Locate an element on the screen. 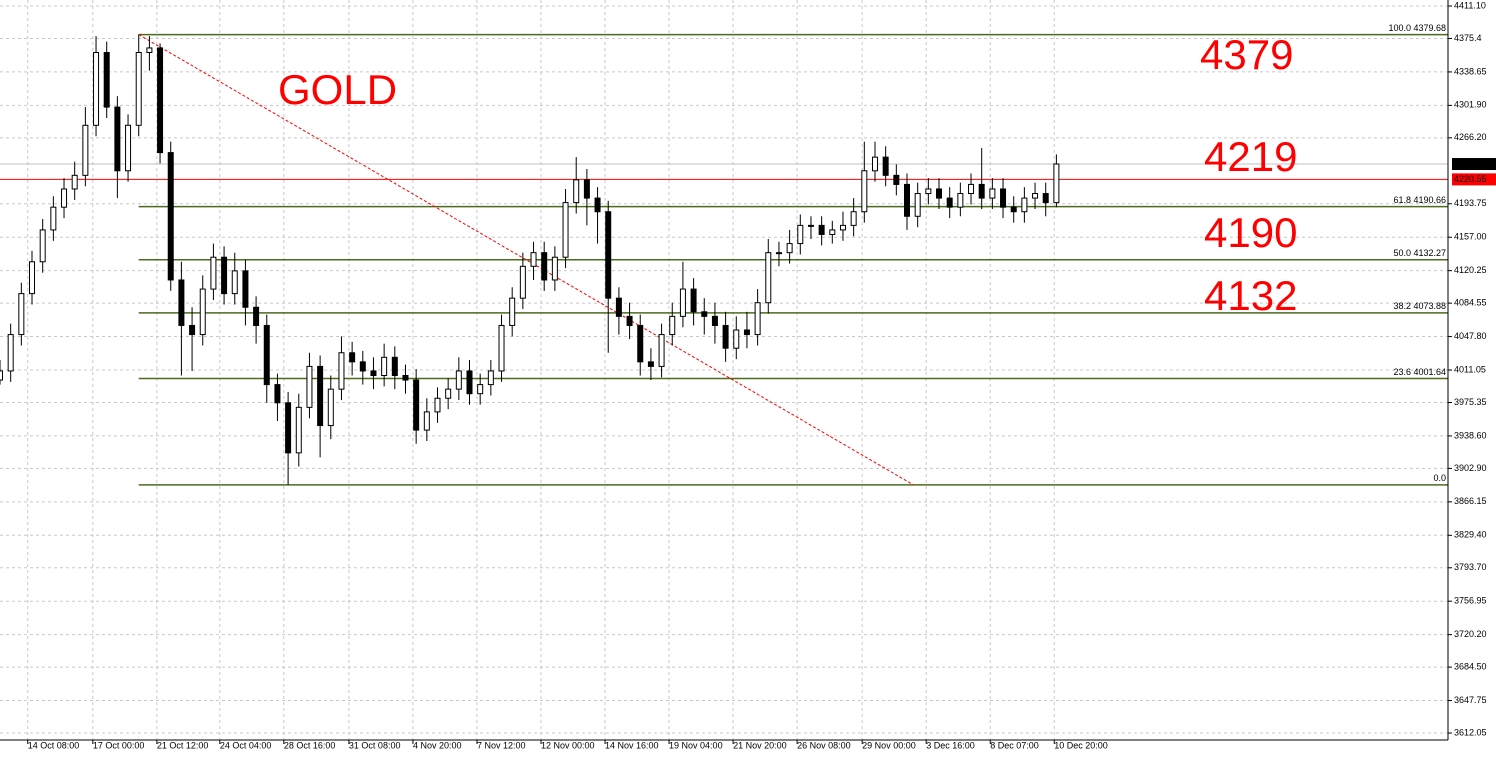 This screenshot has height=758, width=1496. x-tick-label: 14 Oct 08:00 is located at coordinates (54, 745).